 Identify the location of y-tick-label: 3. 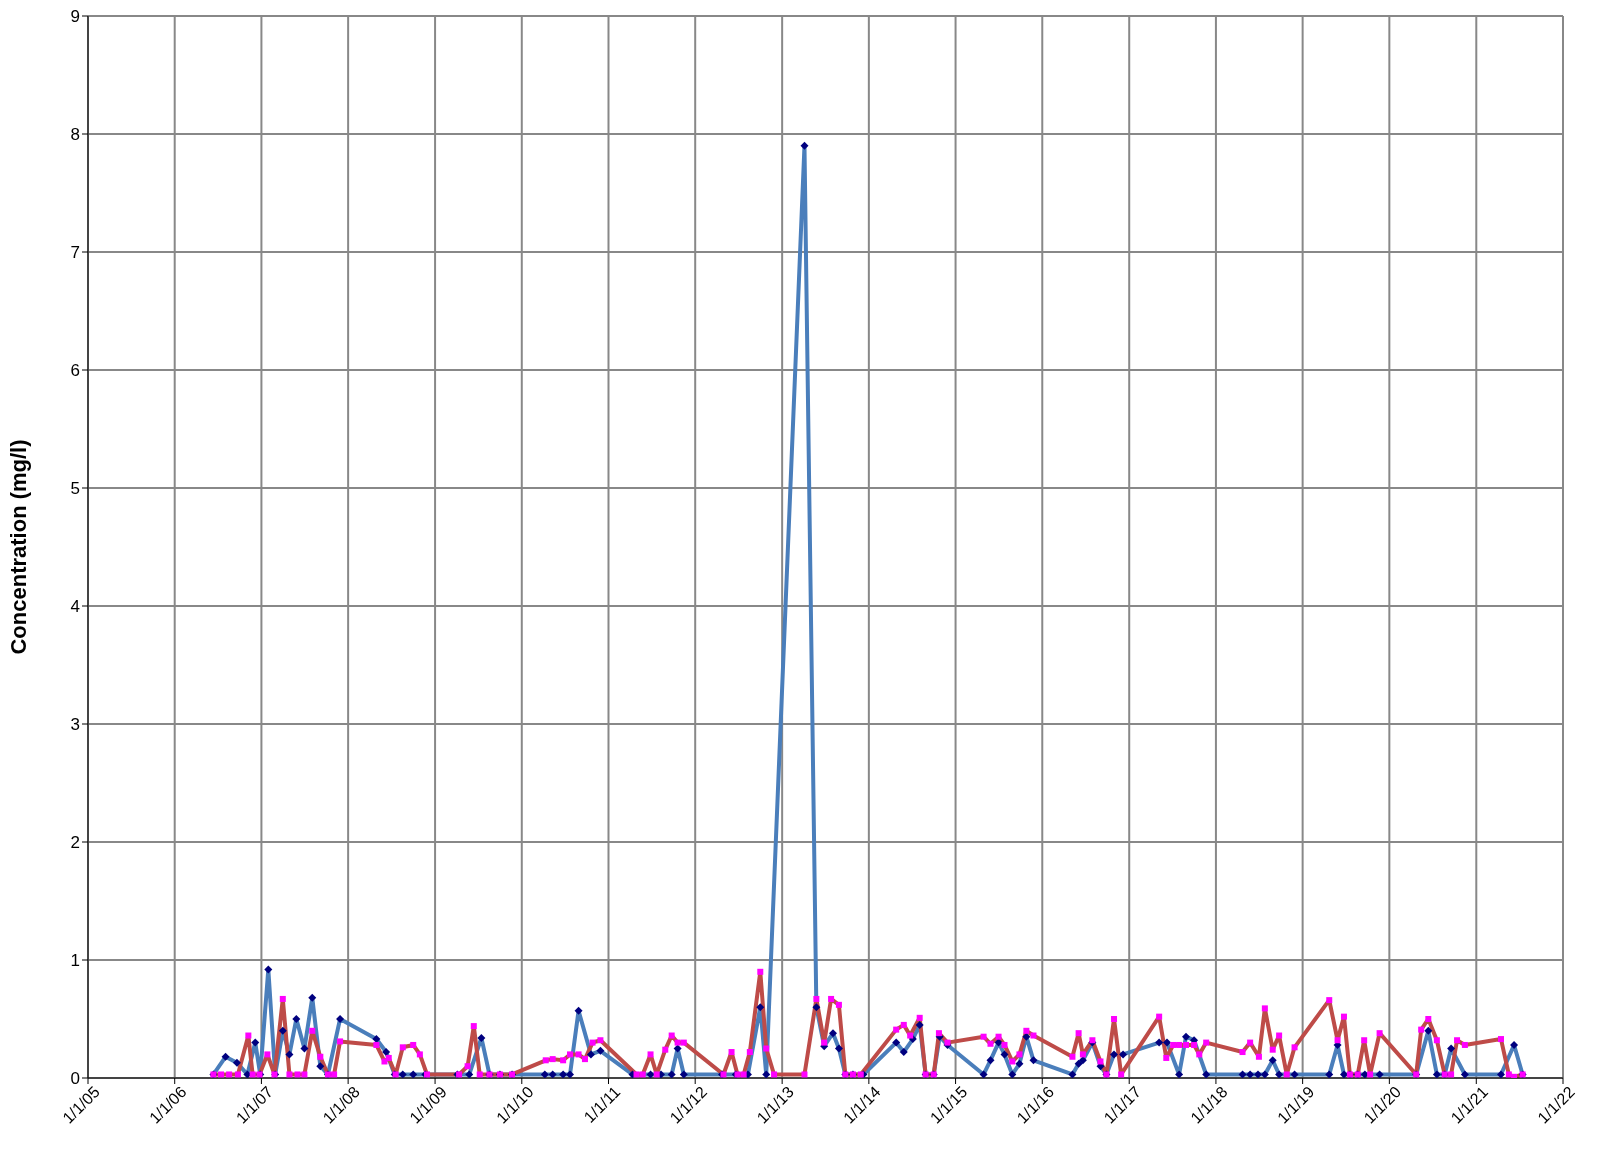
(75, 725).